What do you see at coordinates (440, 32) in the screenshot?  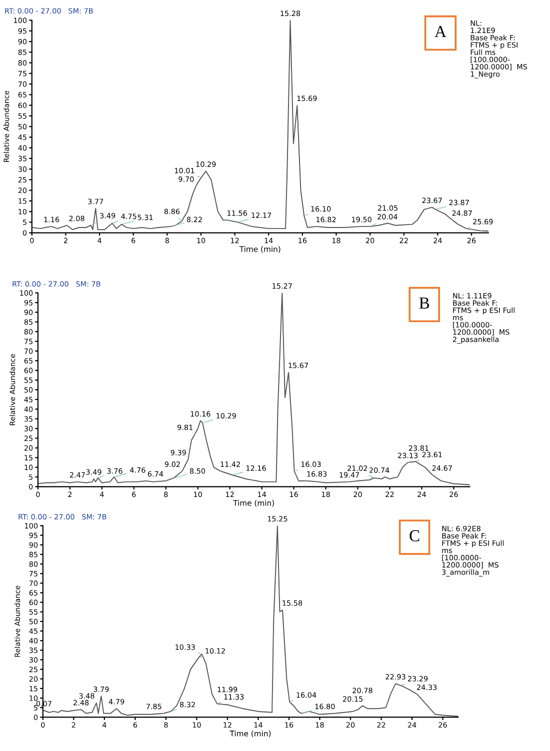 I see `chart-title: A` at bounding box center [440, 32].